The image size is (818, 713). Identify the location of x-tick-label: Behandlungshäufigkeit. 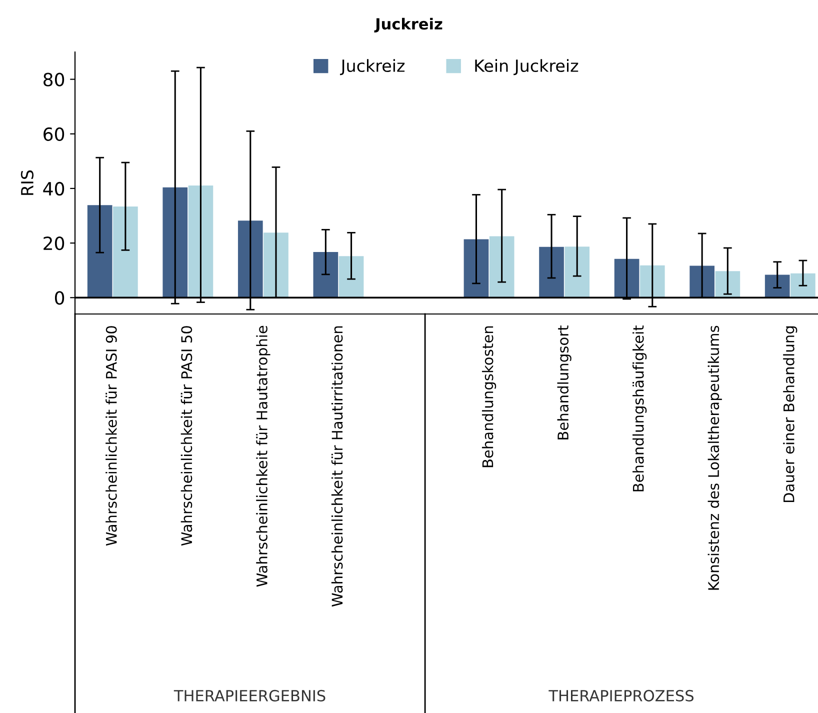
(639, 408).